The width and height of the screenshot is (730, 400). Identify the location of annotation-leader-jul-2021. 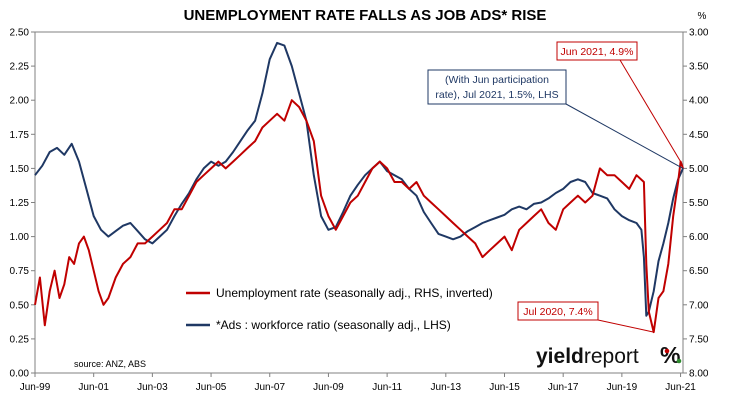
(624, 136).